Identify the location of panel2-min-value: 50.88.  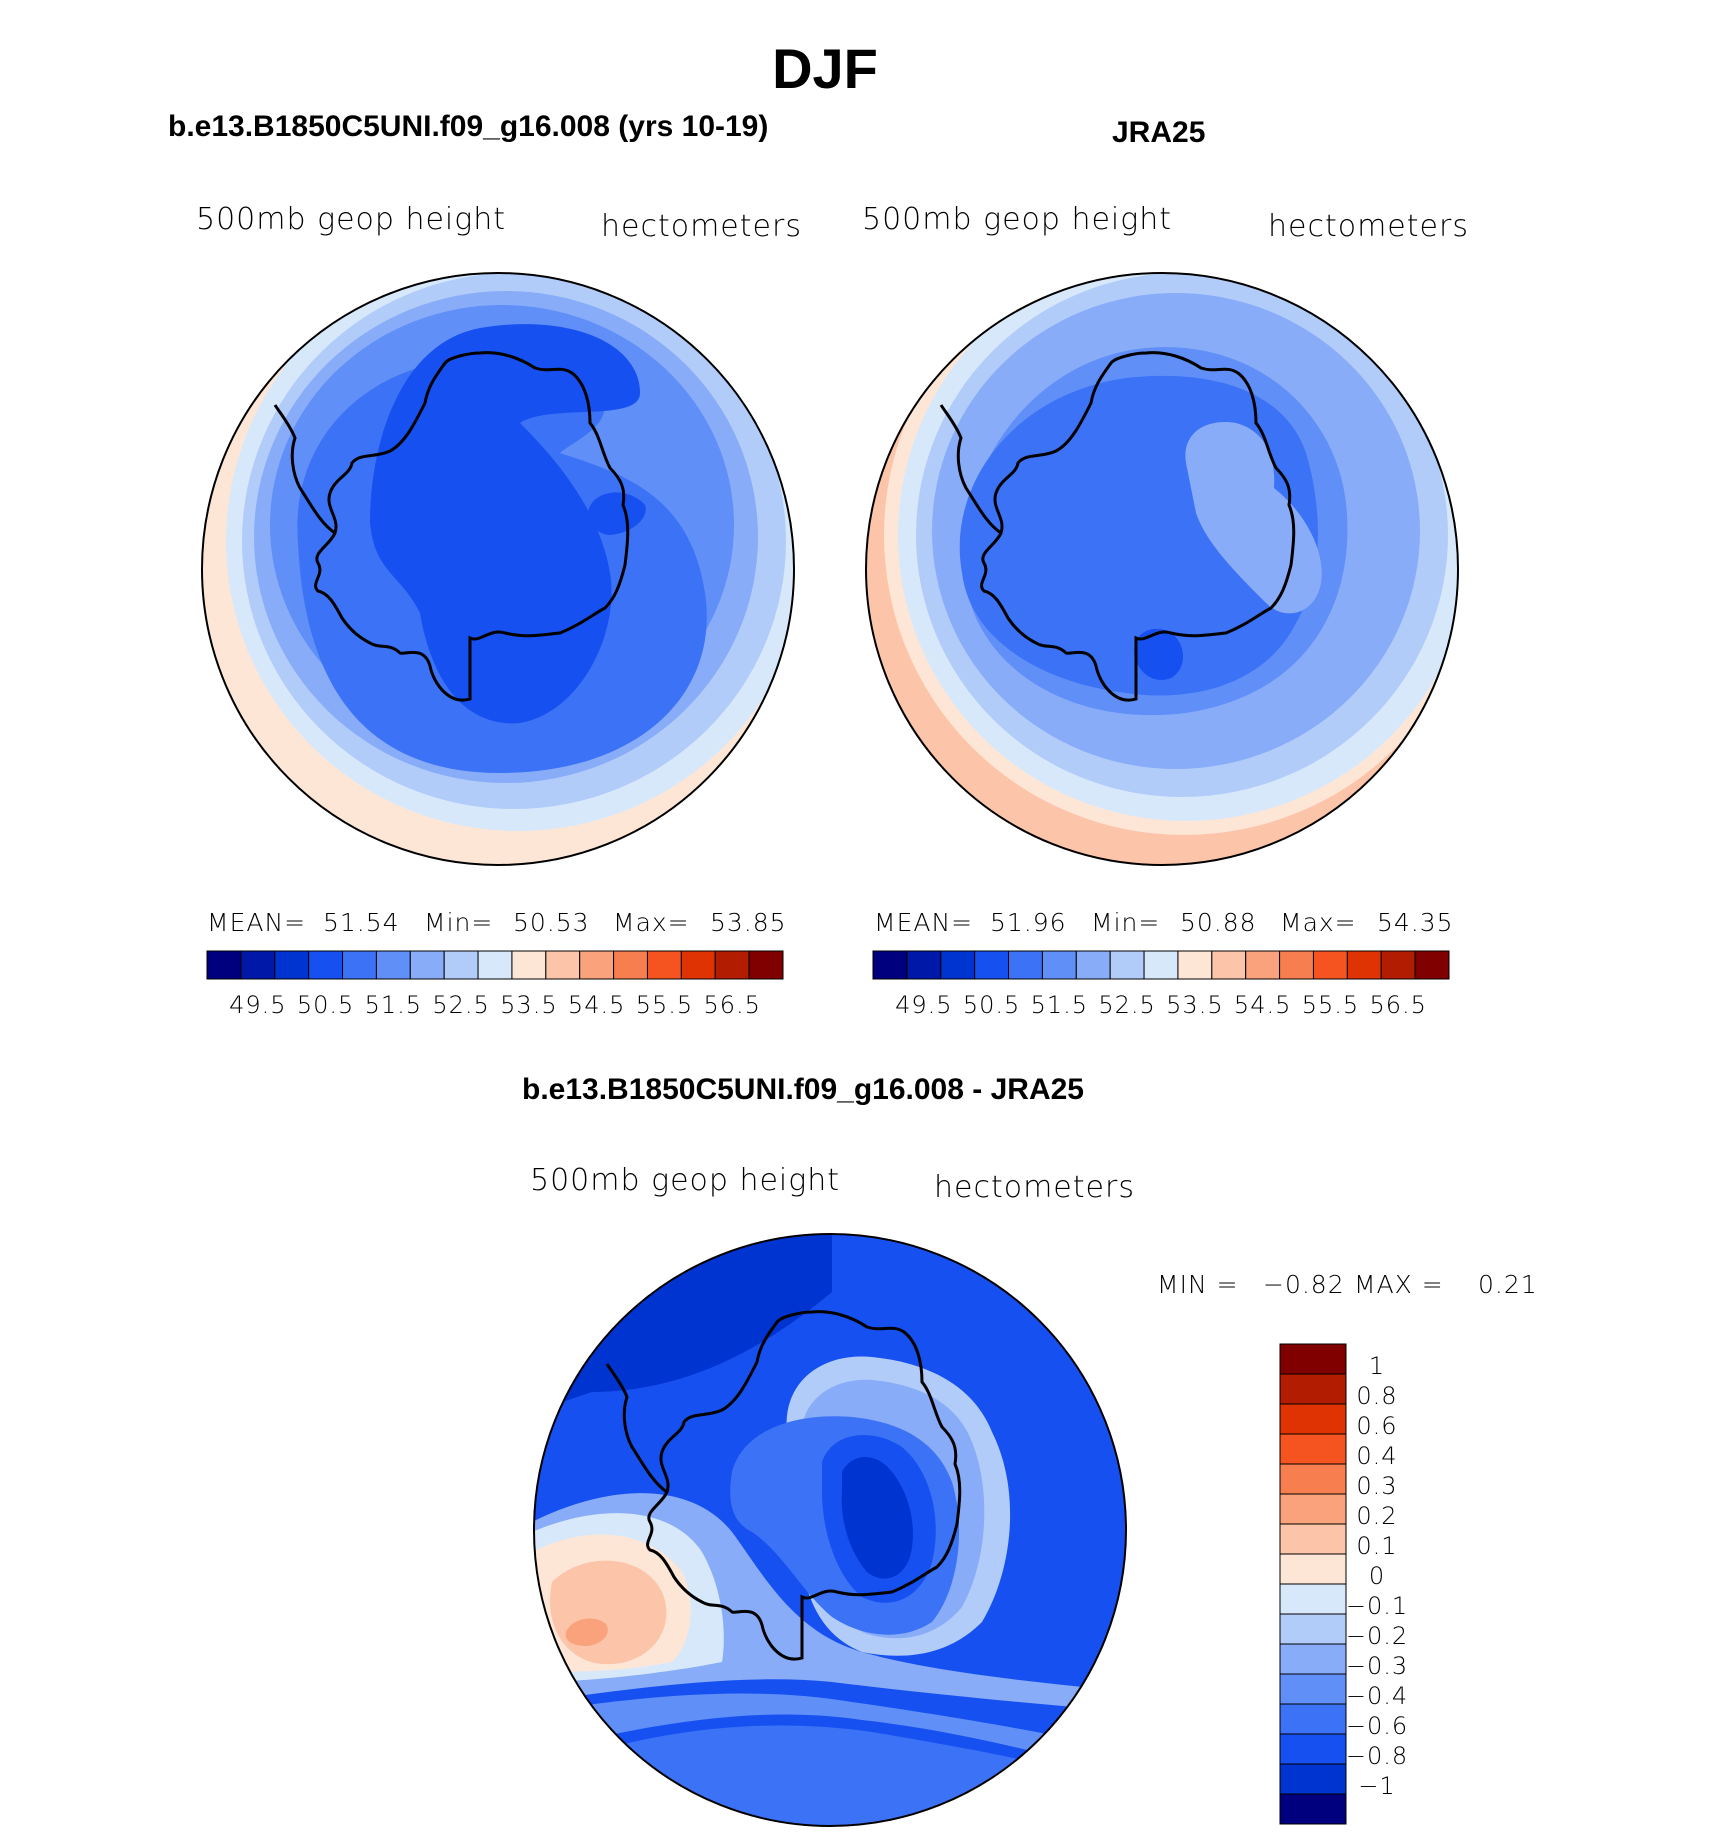
(1218, 922).